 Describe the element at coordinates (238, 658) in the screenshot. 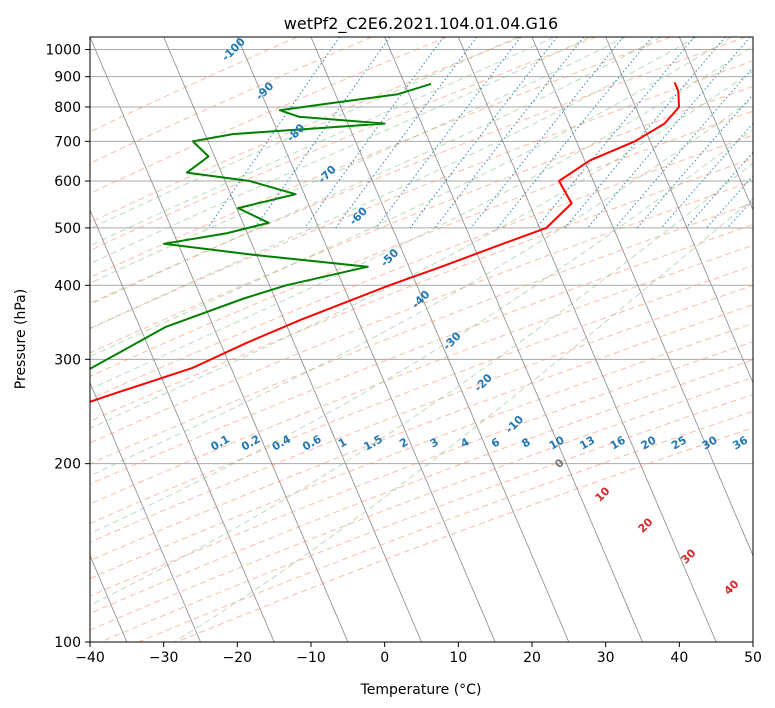

I see `x-tick-label: −20` at that location.